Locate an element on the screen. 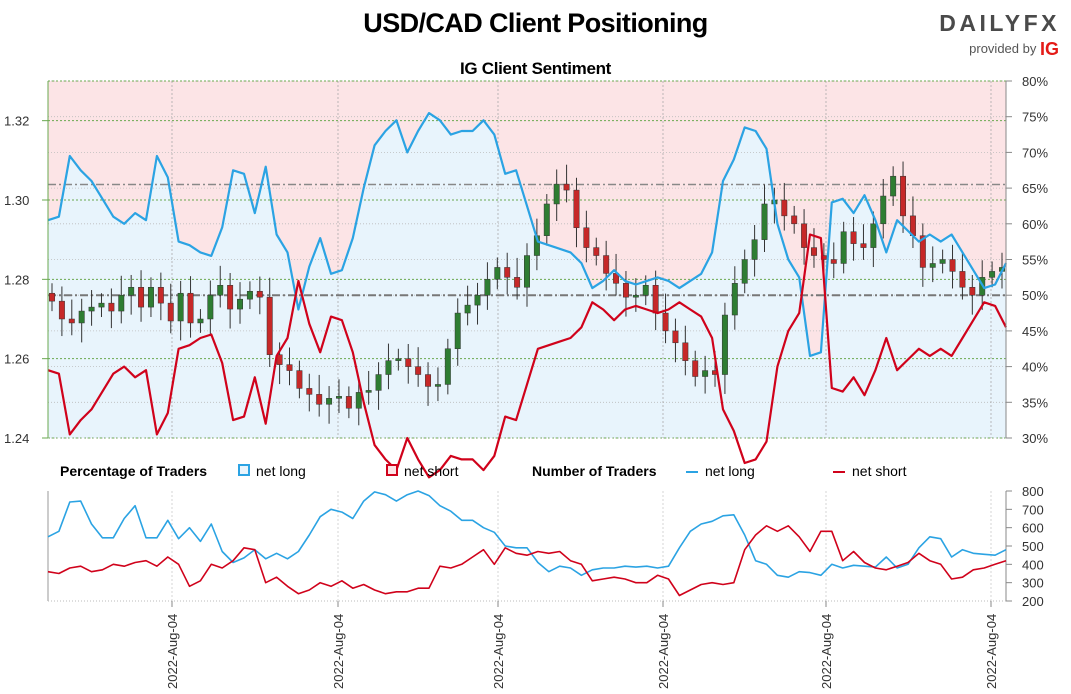 The image size is (1071, 694). percent-tick-label: 50% is located at coordinates (1035, 295).